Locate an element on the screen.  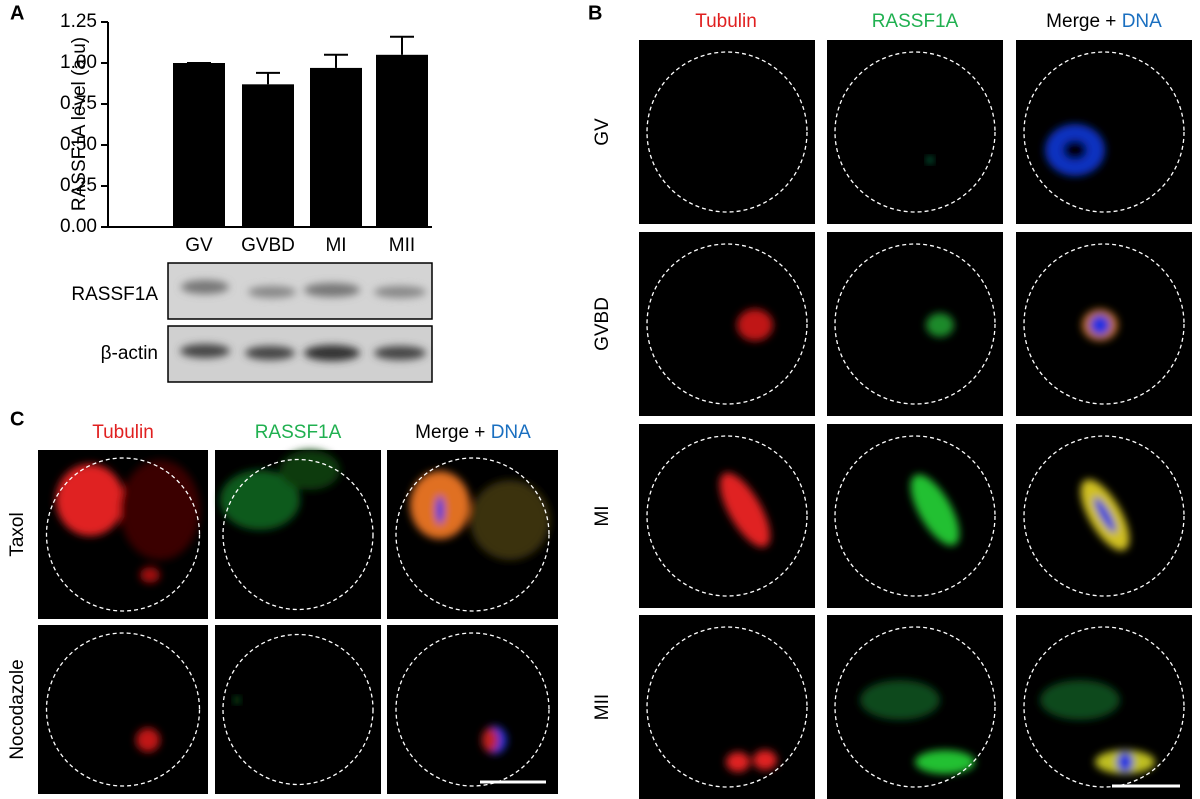
panel-letter: B is located at coordinates (595, 13).